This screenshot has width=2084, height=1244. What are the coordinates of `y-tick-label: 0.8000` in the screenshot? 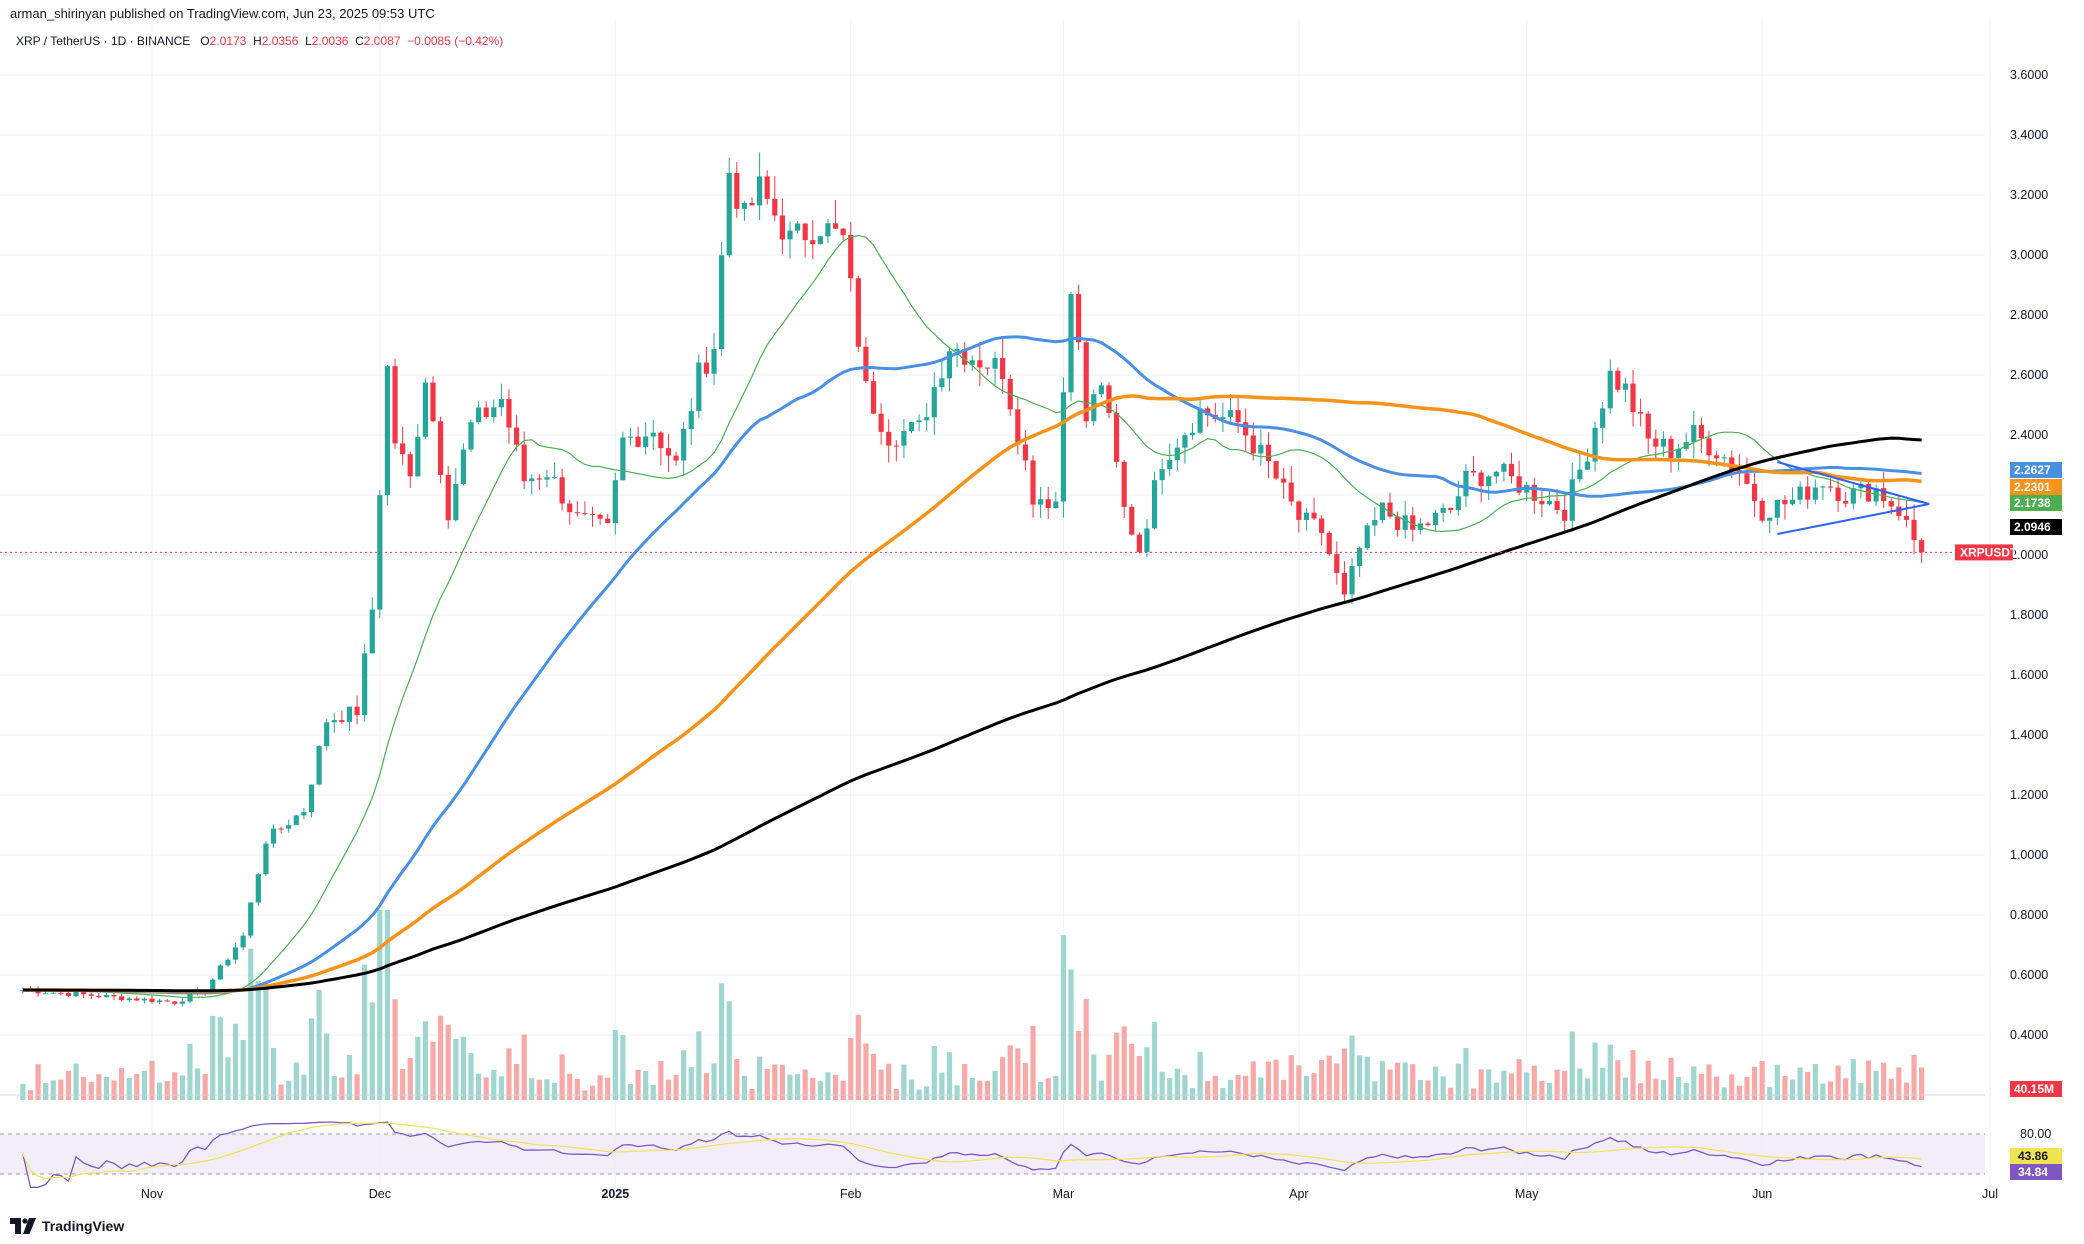 It's located at (2029, 915).